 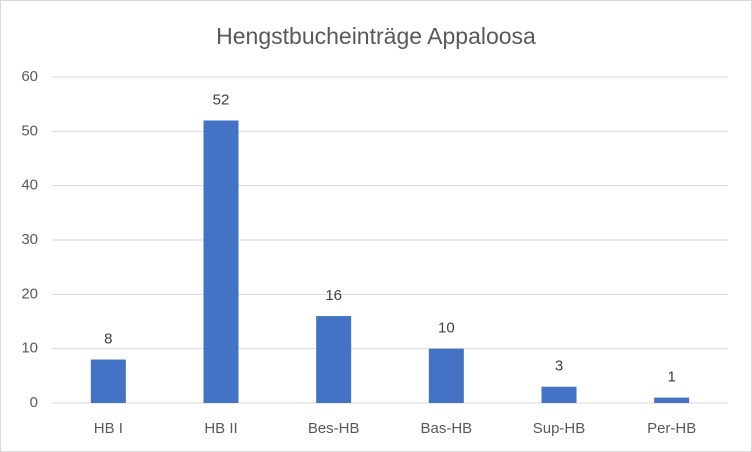 I want to click on x-tick-label: Sup-HB, so click(x=559, y=428).